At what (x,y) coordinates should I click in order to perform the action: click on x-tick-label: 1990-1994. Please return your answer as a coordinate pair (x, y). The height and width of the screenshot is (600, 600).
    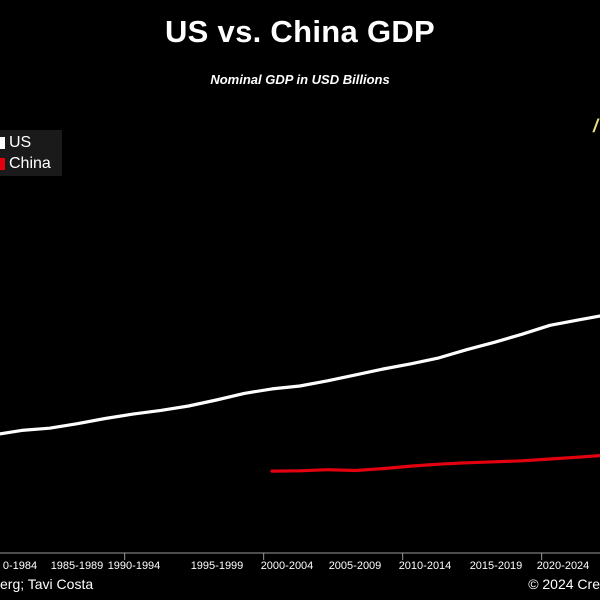
    Looking at the image, I should click on (134, 566).